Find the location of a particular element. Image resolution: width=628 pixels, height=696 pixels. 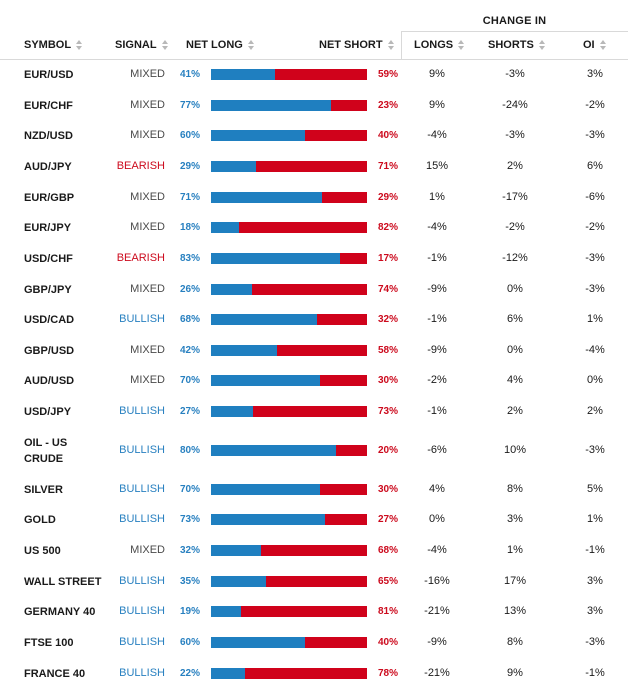

symbol-cell: GBP/USD is located at coordinates (49, 351).